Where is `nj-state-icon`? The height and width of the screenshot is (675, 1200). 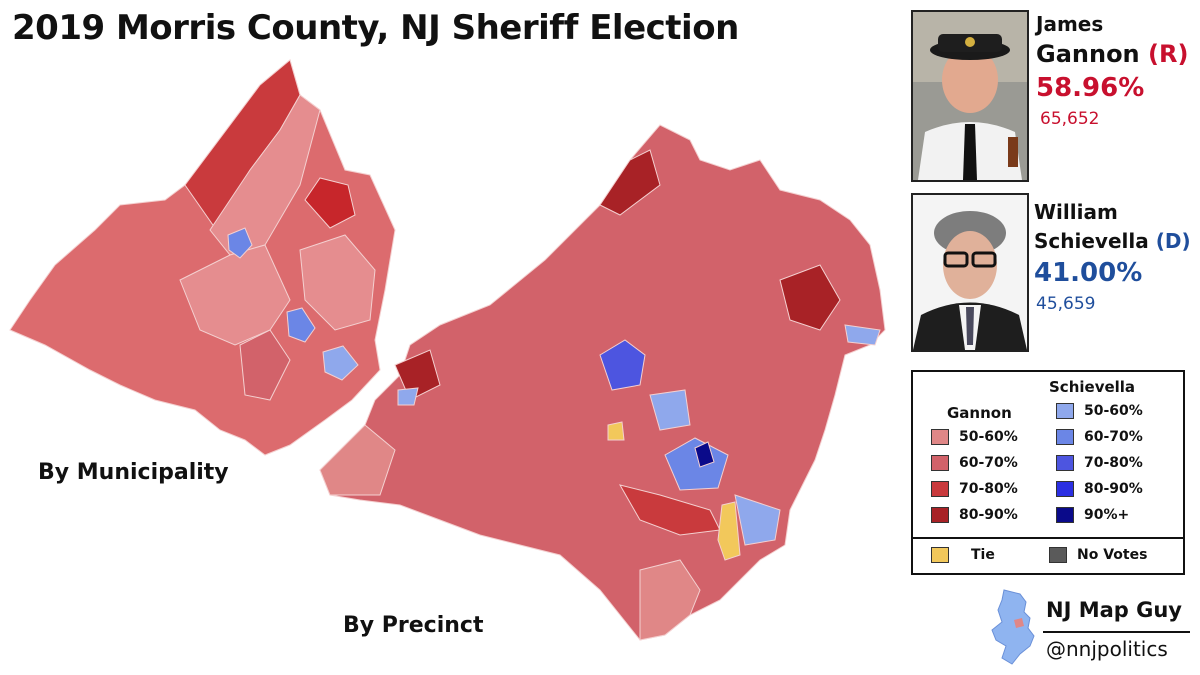 nj-state-icon is located at coordinates (1013, 627).